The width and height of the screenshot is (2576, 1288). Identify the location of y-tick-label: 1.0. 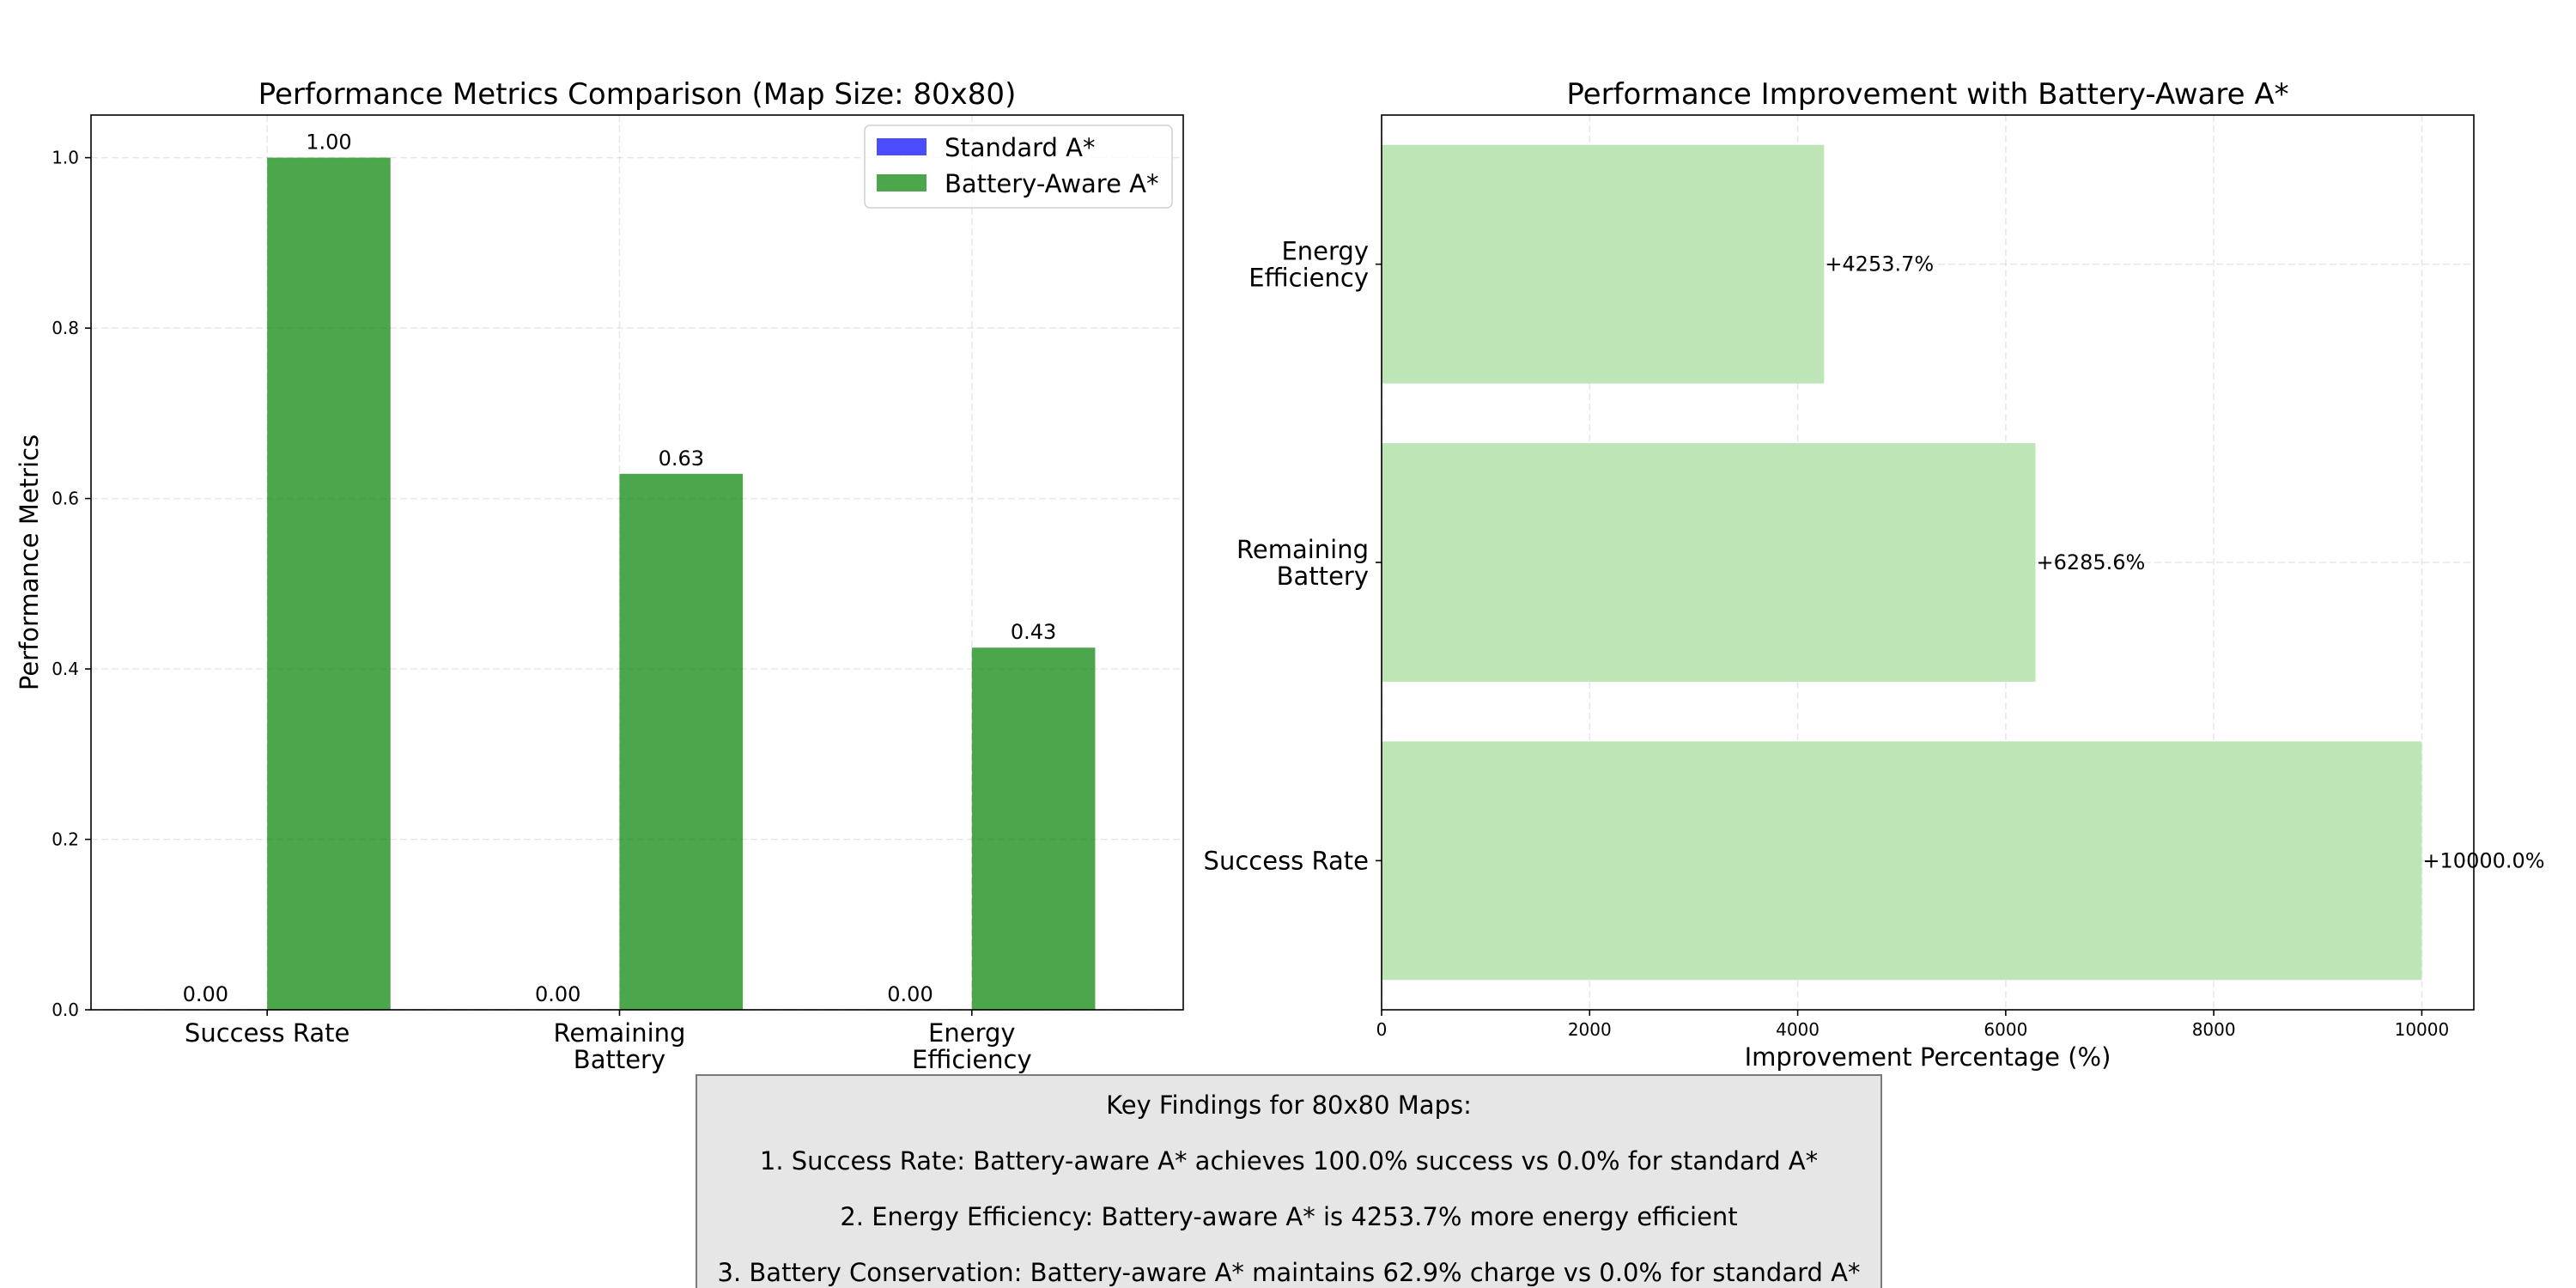
(66, 158).